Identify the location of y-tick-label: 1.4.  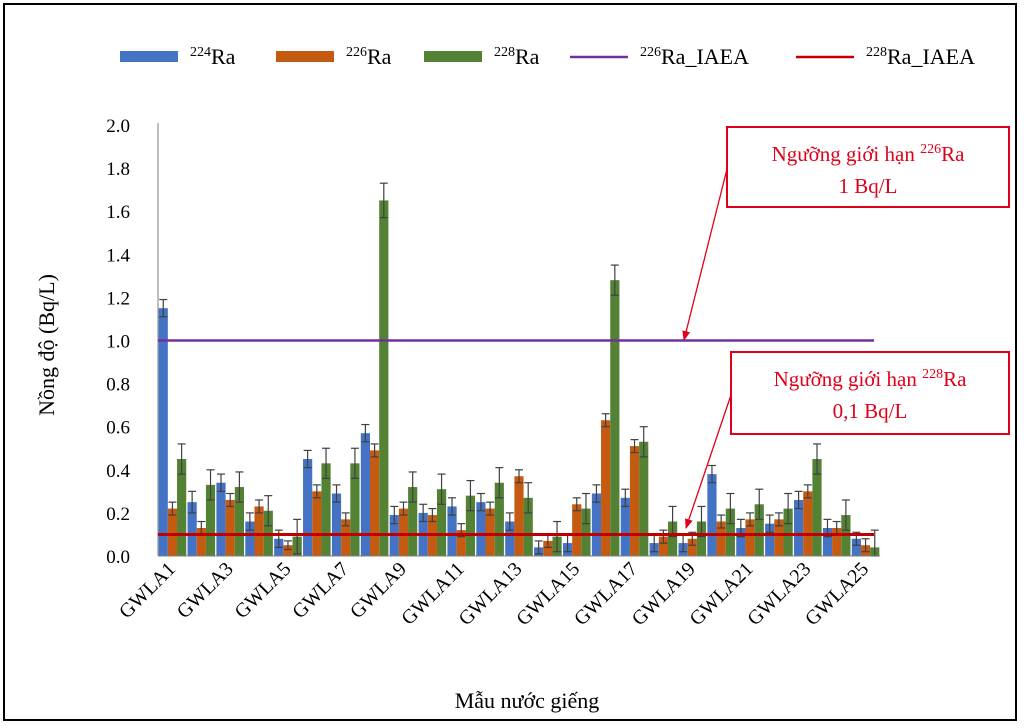
(118, 255).